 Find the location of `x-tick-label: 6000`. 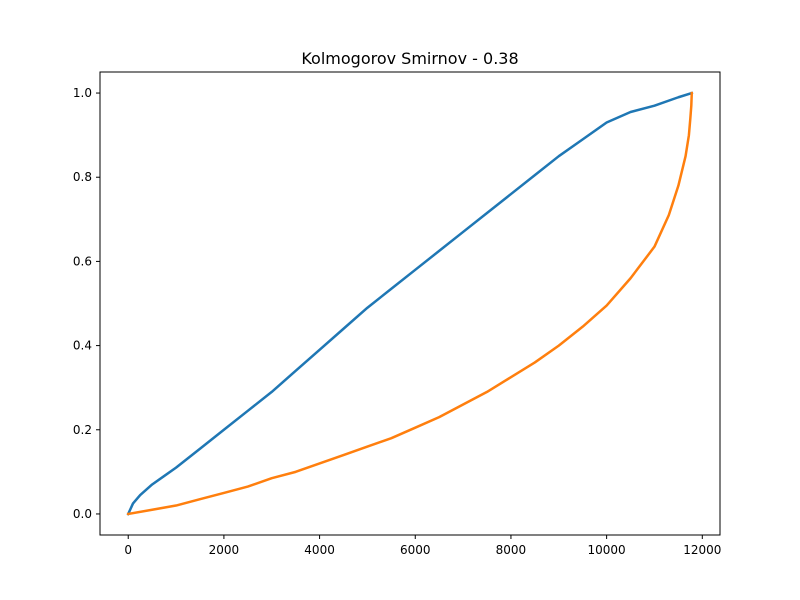

x-tick-label: 6000 is located at coordinates (415, 550).